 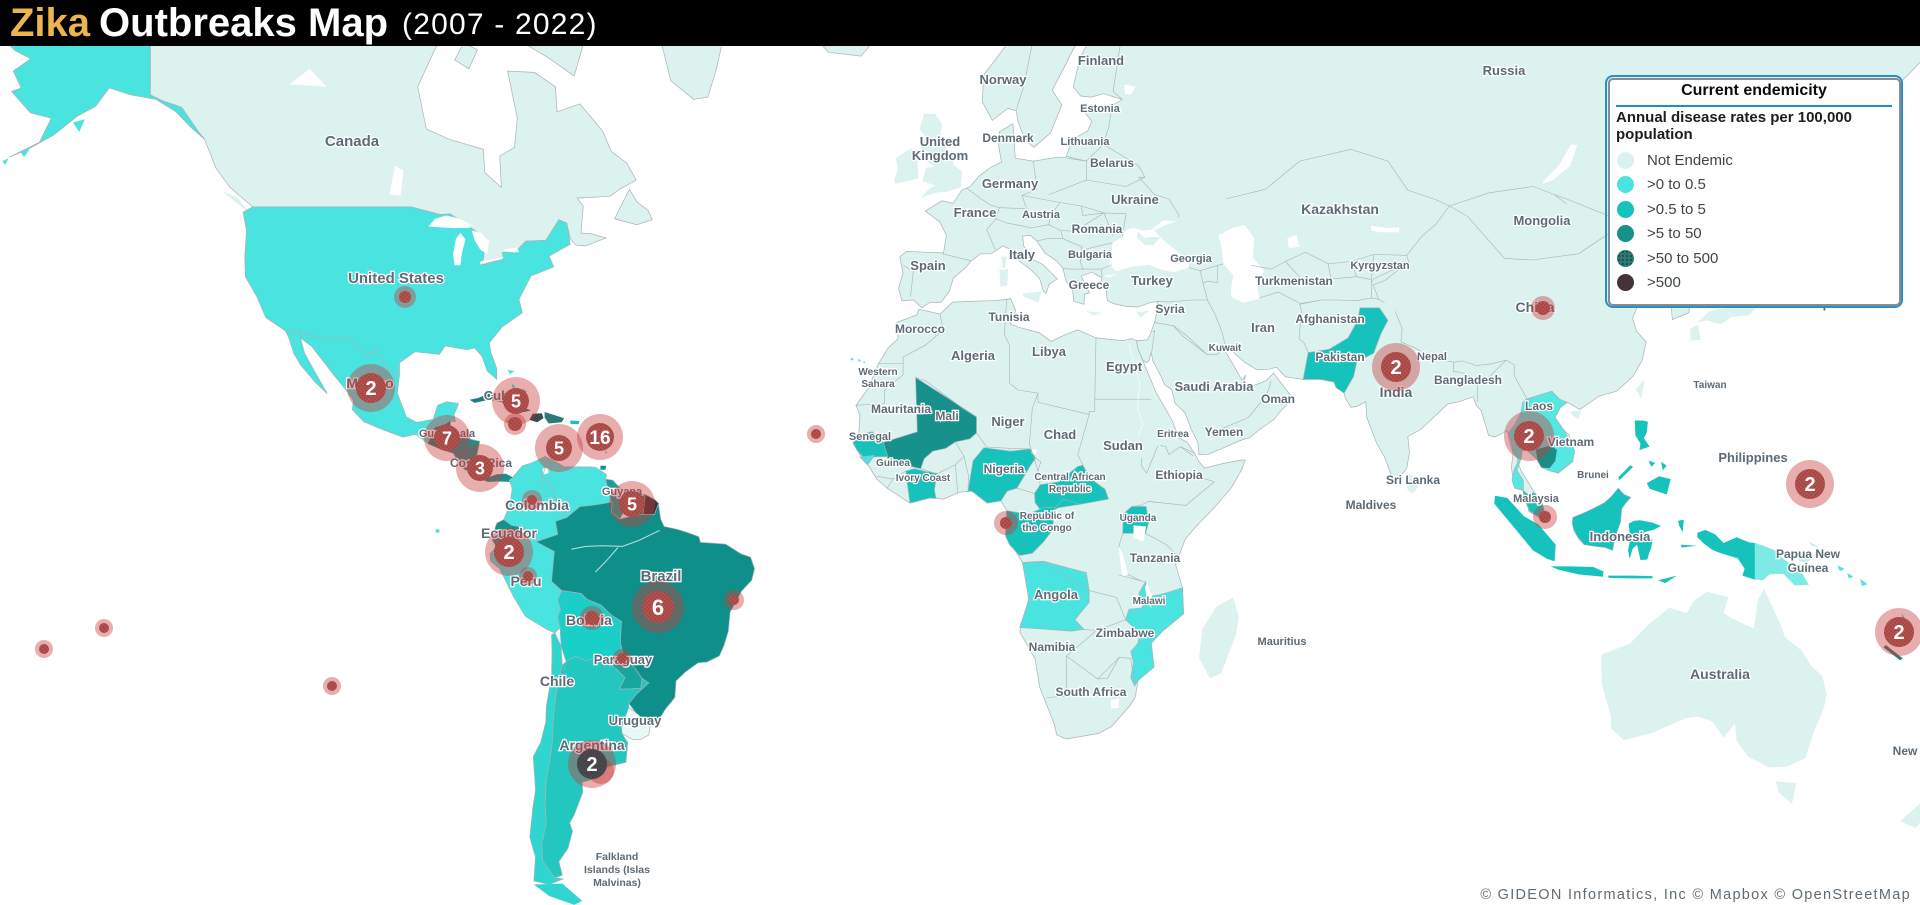 I want to click on svg-text: Pakistan, so click(x=1339, y=357).